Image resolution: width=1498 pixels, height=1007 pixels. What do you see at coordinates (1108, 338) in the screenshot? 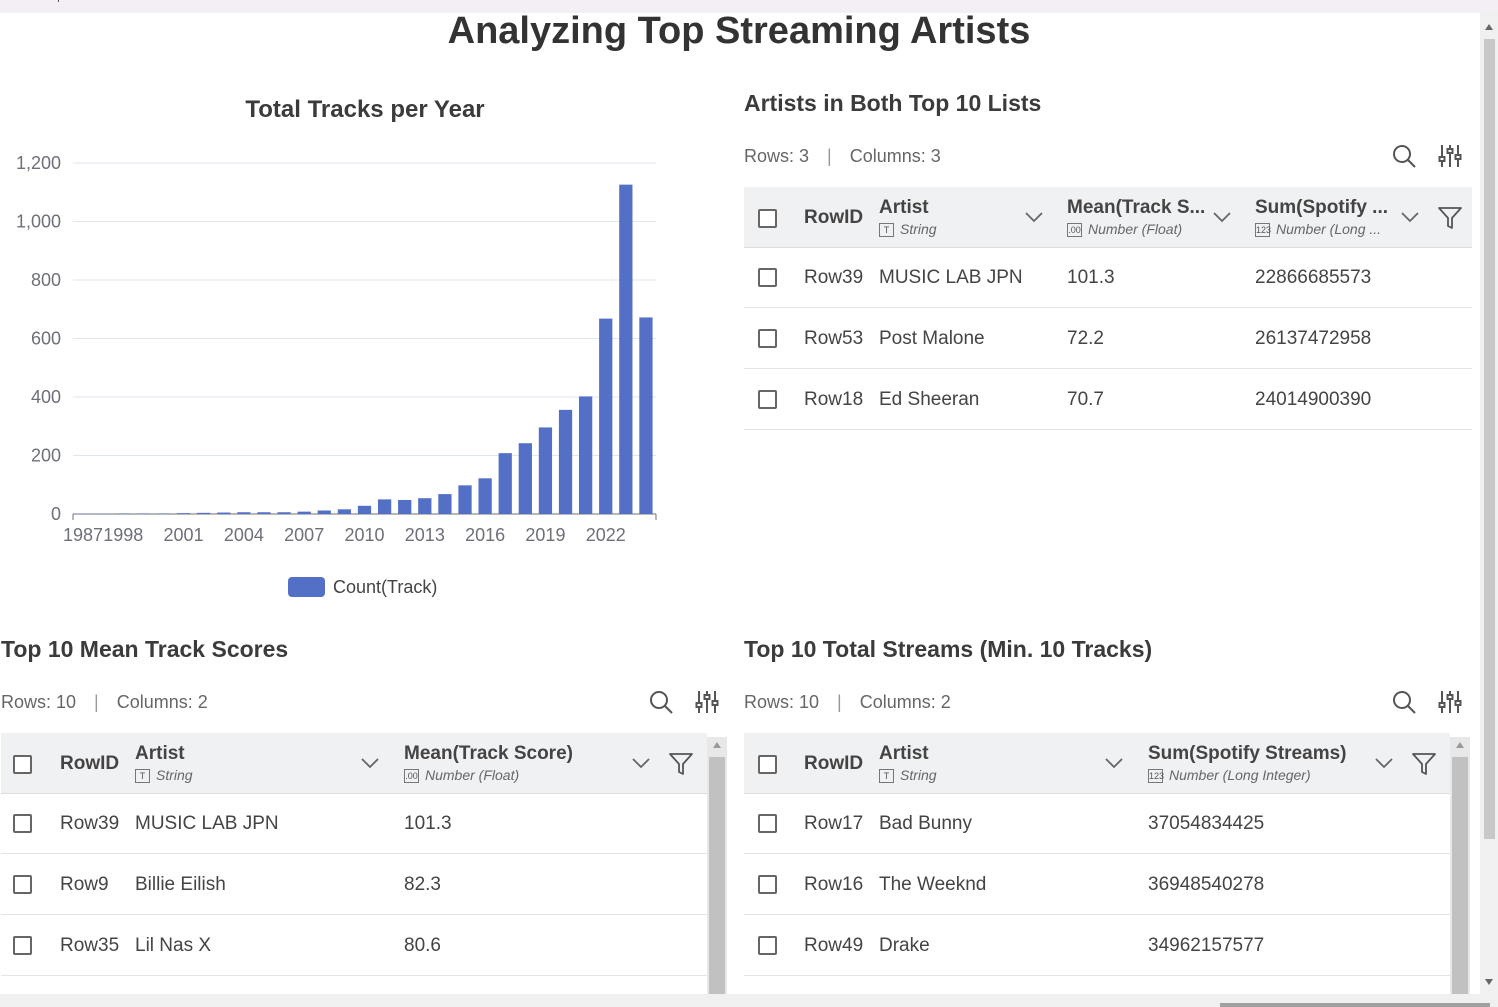
I see `table-row: Row53 Post Malone 72.2 26137472958` at bounding box center [1108, 338].